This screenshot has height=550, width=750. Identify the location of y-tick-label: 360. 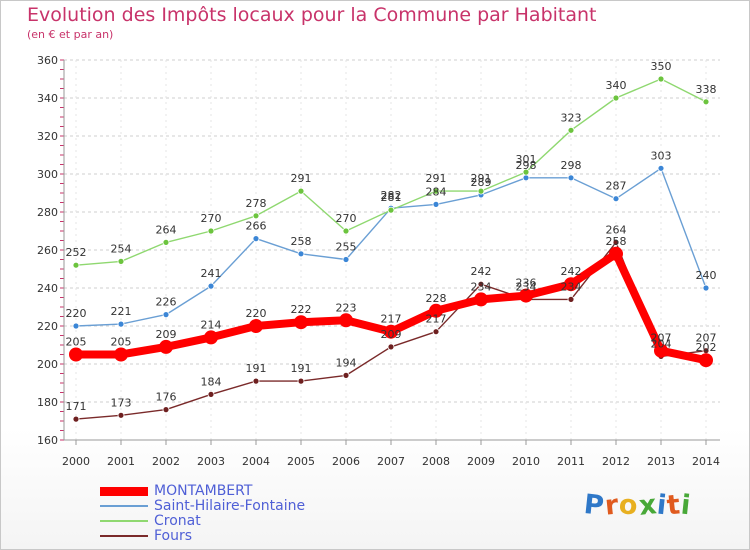
(47, 60).